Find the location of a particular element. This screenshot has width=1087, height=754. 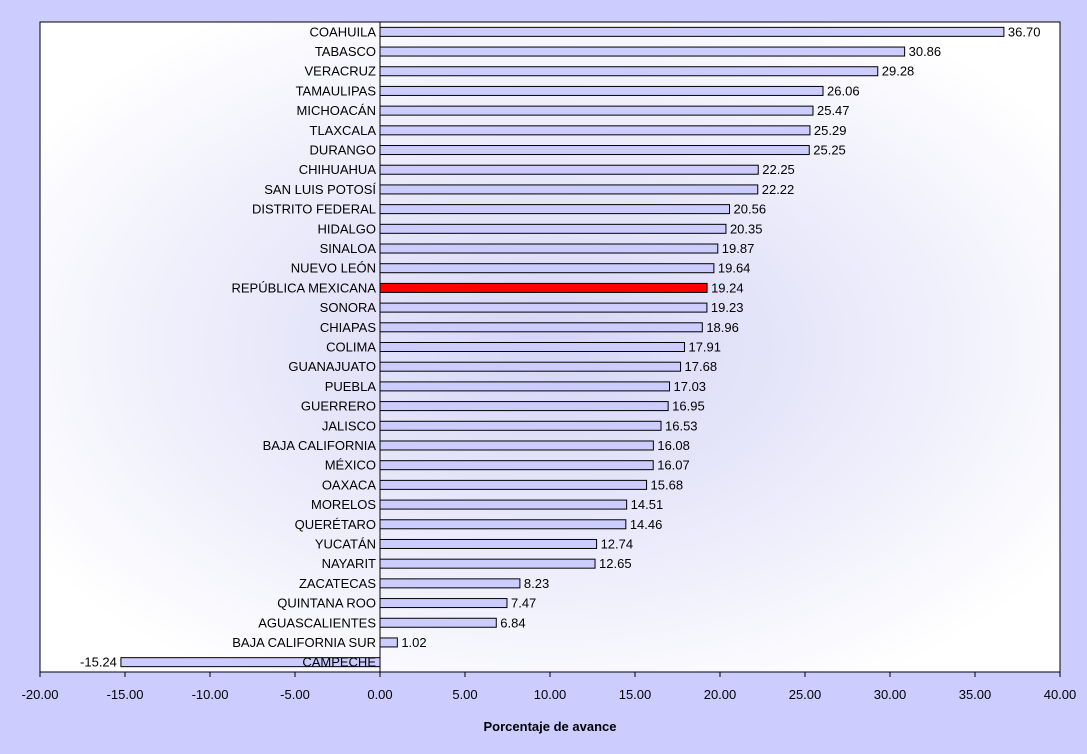

bar-mexico is located at coordinates (516, 465).